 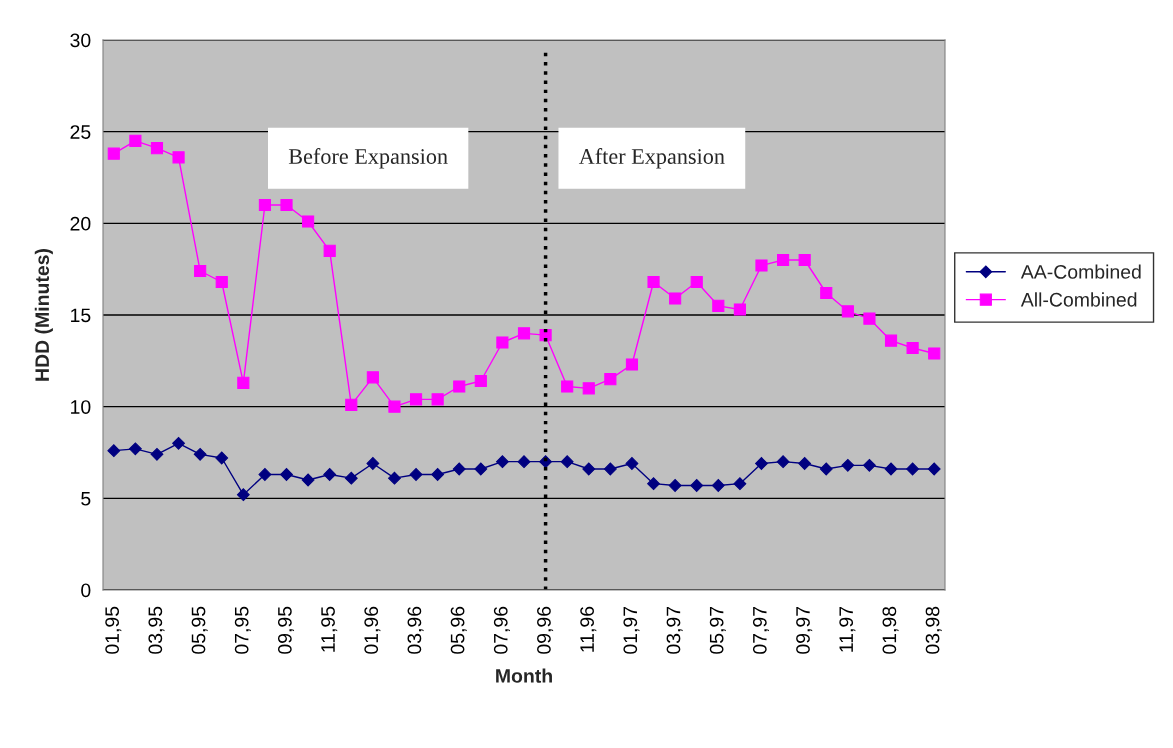 I want to click on y-tick-label: 10, so click(x=81, y=407).